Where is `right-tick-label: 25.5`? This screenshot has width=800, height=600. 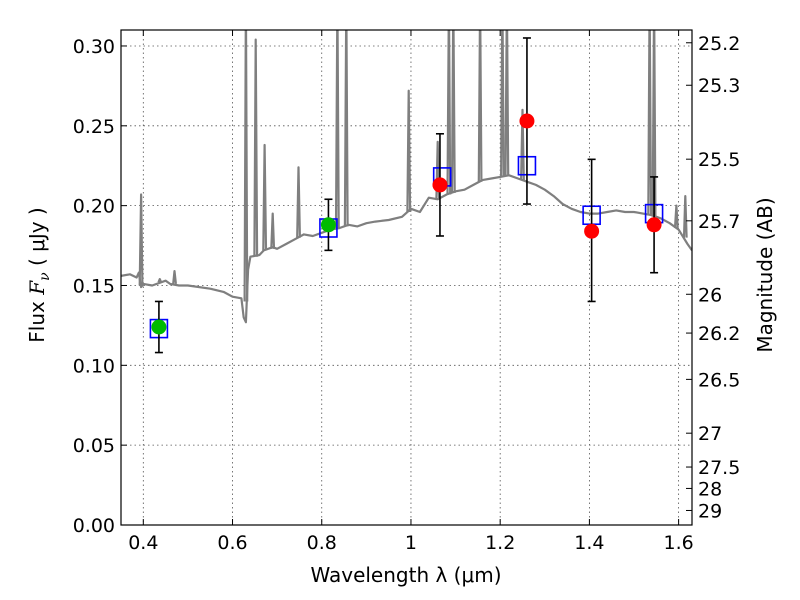 right-tick-label: 25.5 is located at coordinates (719, 160).